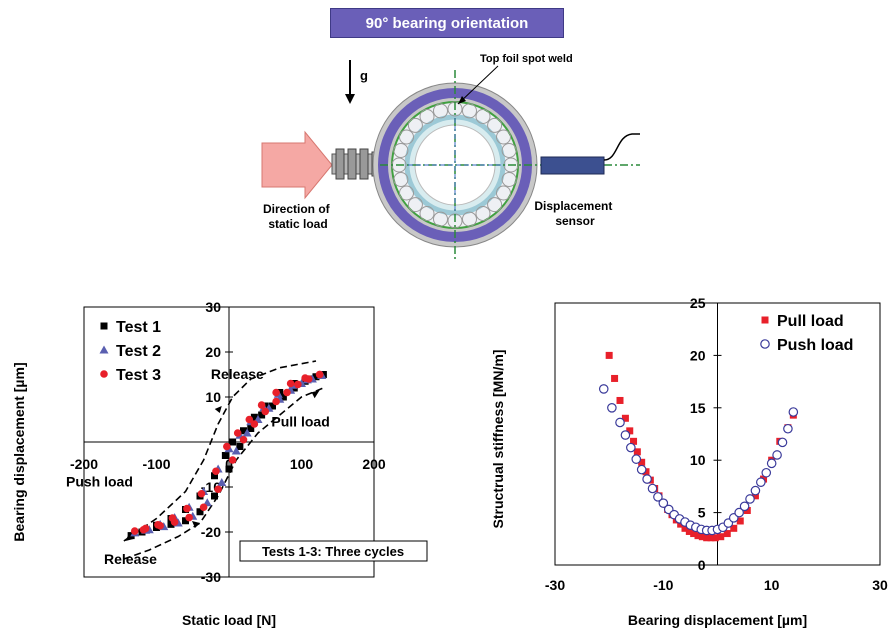 This screenshot has height=632, width=893. Describe the element at coordinates (315, 394) in the screenshot. I see `pull-arrow-icon` at that location.